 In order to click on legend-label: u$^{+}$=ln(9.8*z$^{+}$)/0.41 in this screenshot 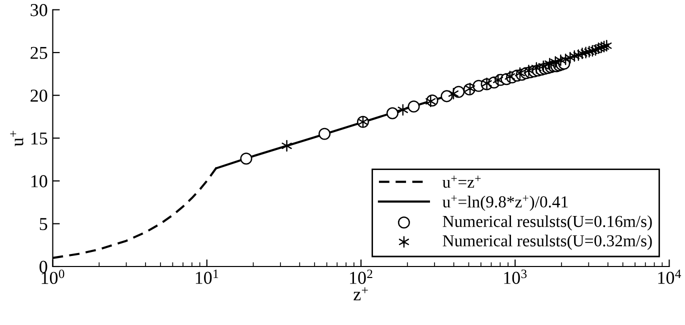, I will do `click(505, 203)`.